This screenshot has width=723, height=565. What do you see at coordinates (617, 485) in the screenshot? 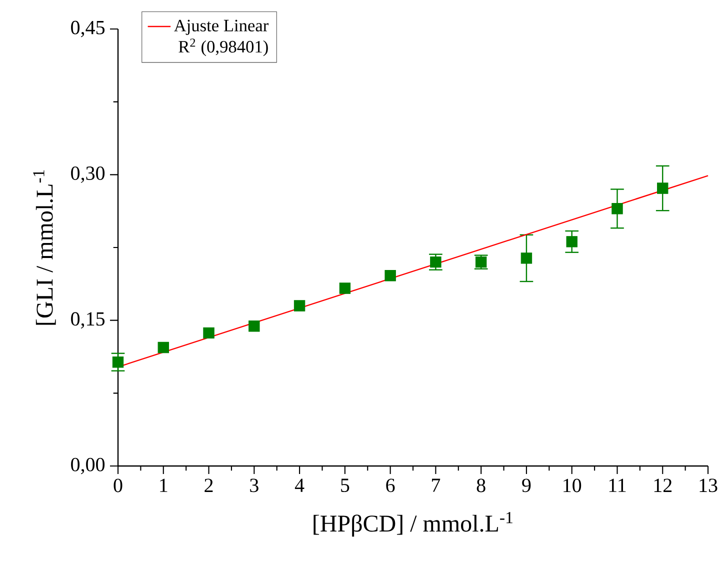
I see `x-tick-label: 11` at bounding box center [617, 485].